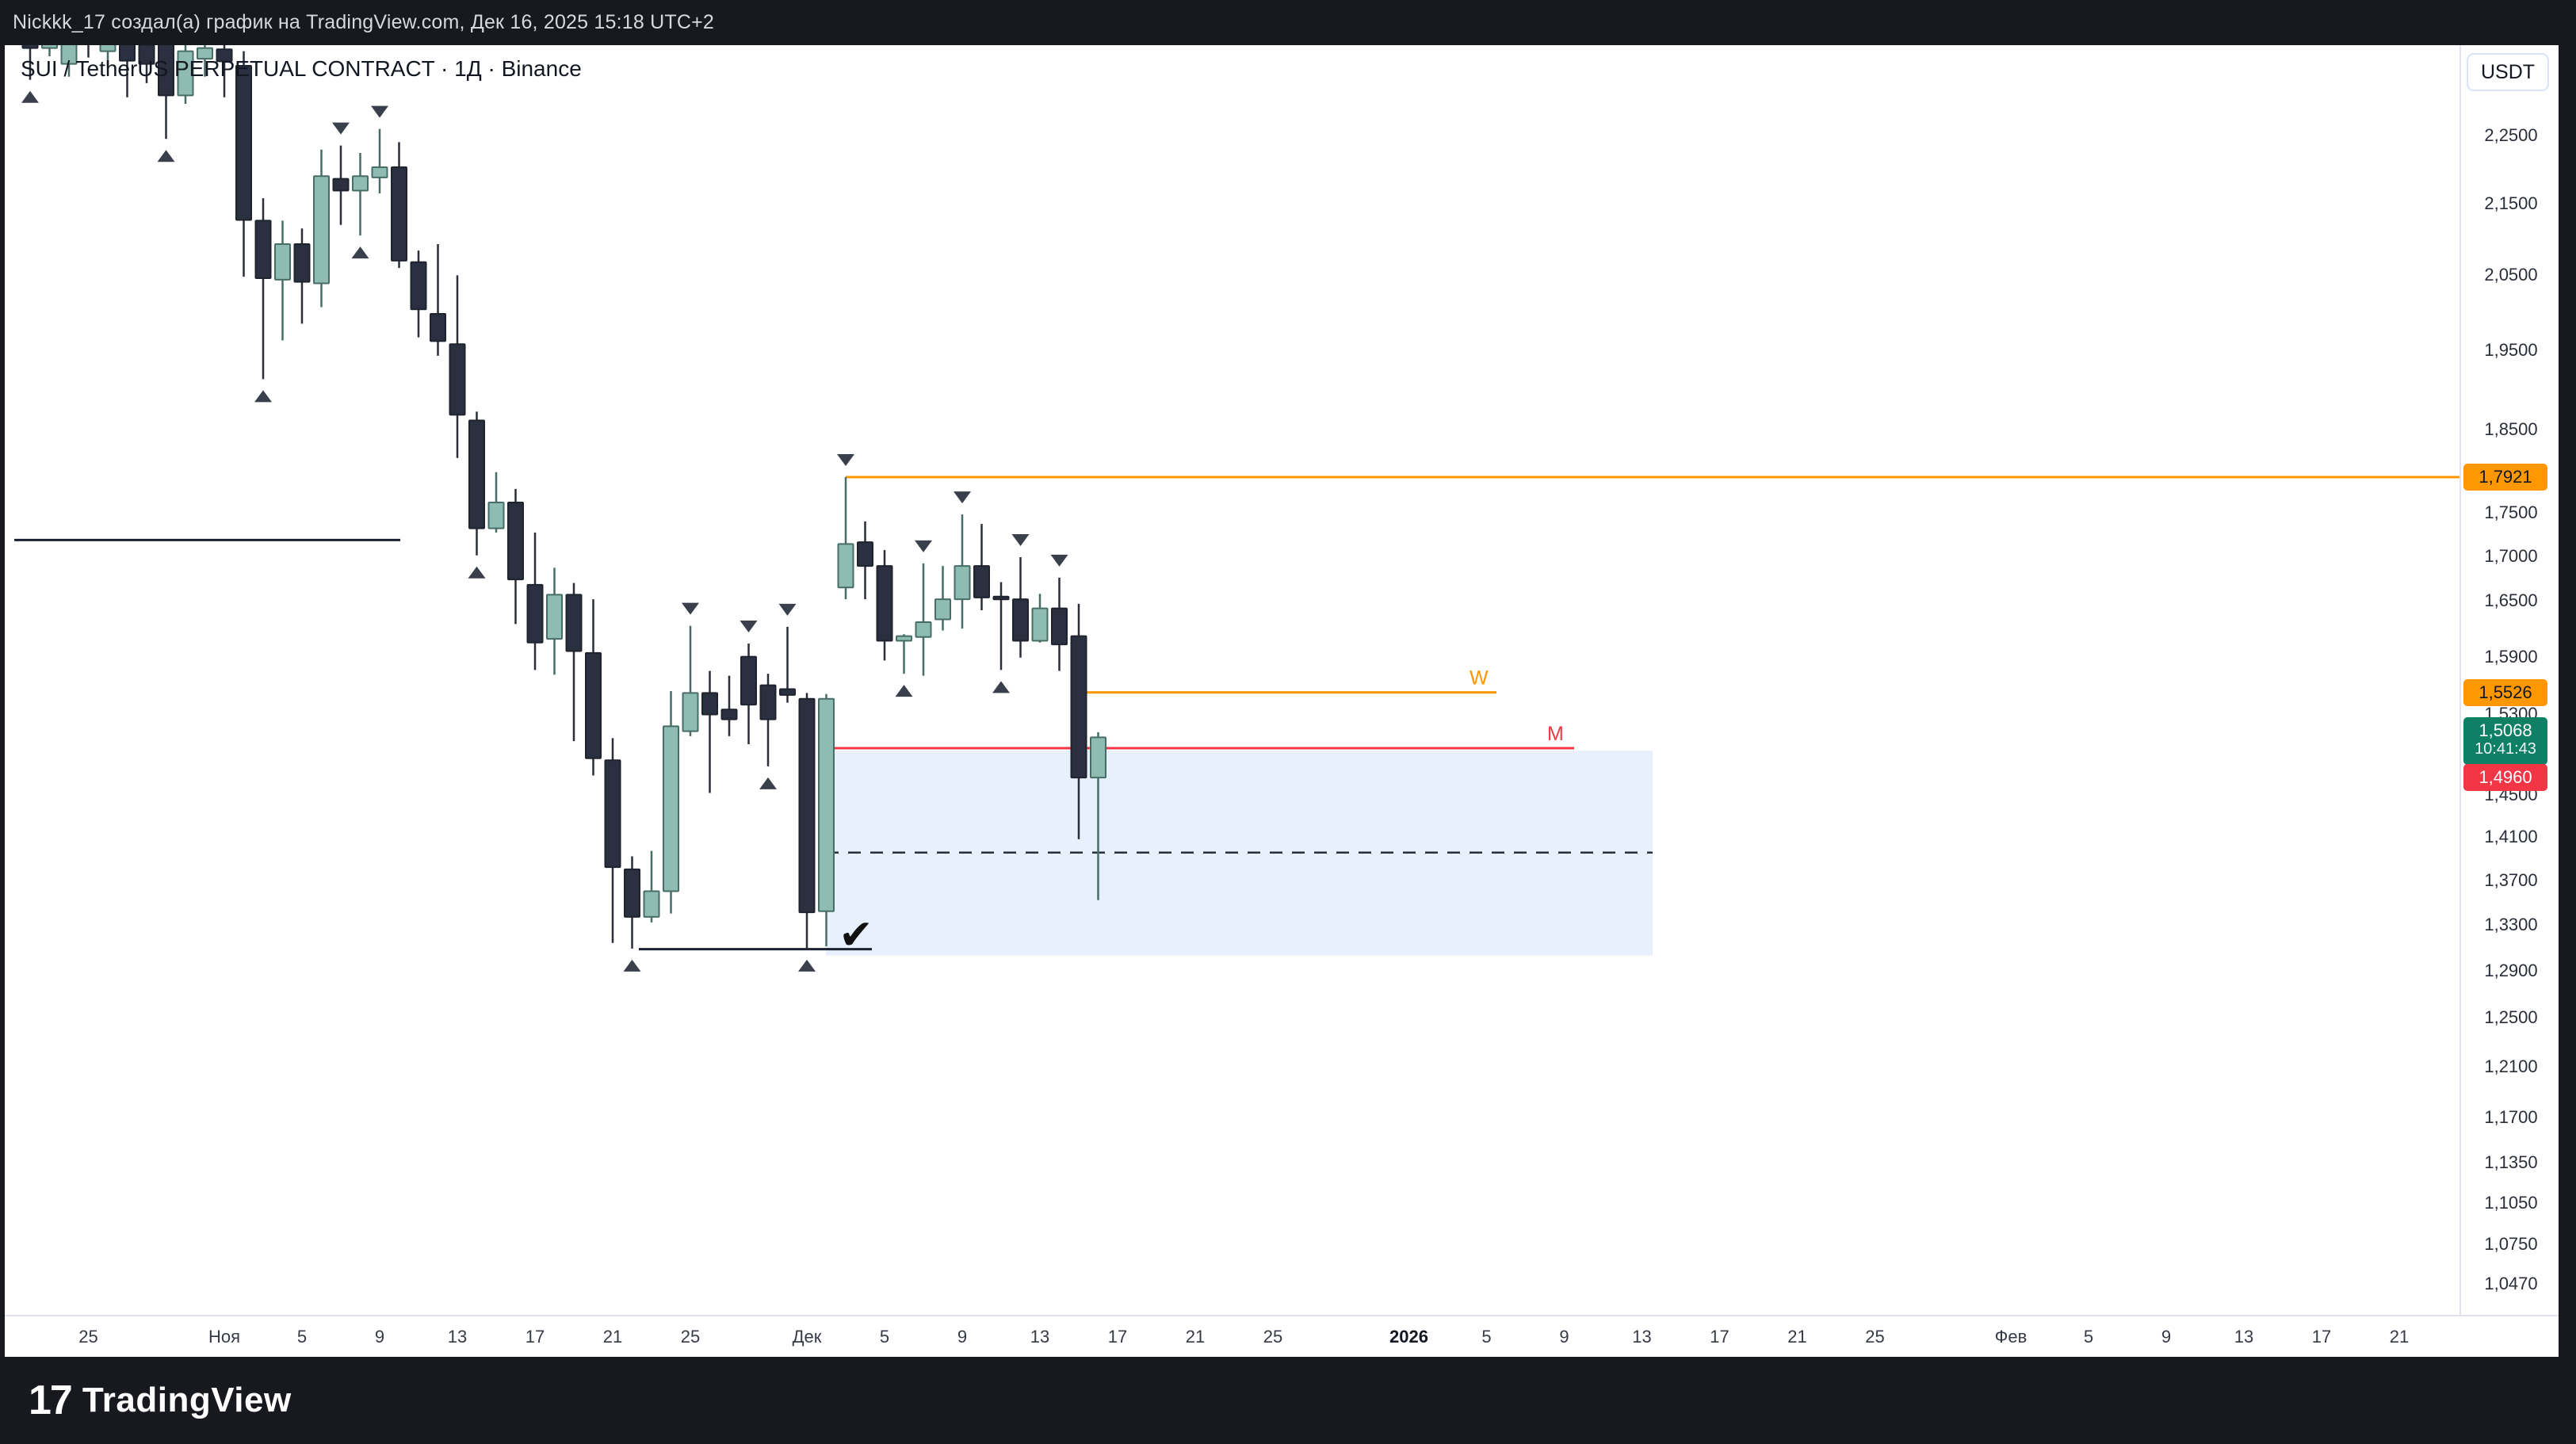 The width and height of the screenshot is (2576, 1444). What do you see at coordinates (2511, 1243) in the screenshot?
I see `price-tick-label: 1,0750` at bounding box center [2511, 1243].